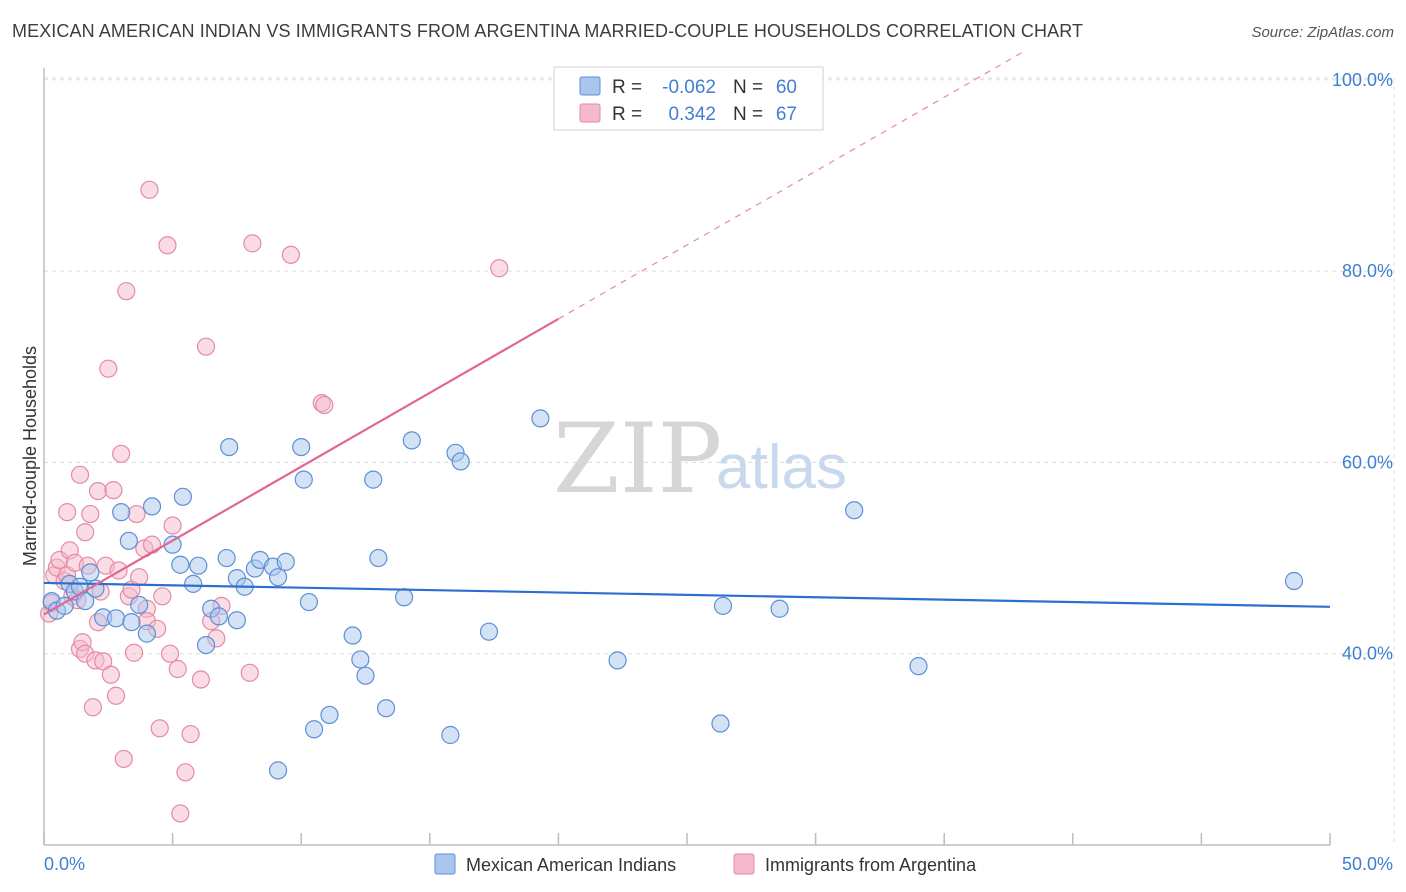 The image size is (1406, 892). Describe the element at coordinates (1367, 271) in the screenshot. I see `y-tick-label-2: 80.0%` at that location.